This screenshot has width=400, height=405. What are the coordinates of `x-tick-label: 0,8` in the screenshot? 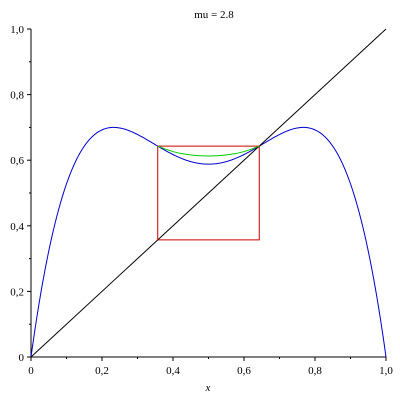 It's located at (315, 371).